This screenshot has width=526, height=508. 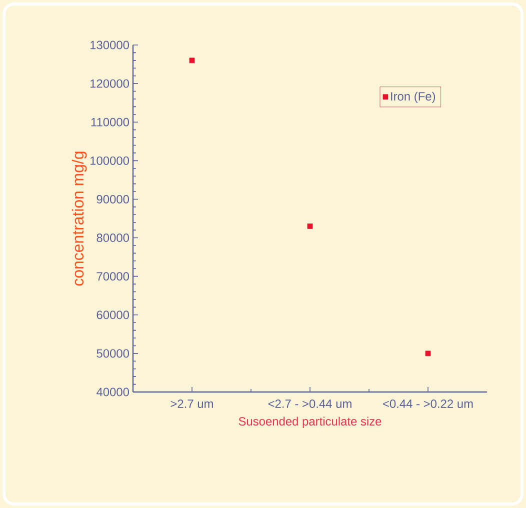 What do you see at coordinates (113, 392) in the screenshot?
I see `y-tick-label: 40000` at bounding box center [113, 392].